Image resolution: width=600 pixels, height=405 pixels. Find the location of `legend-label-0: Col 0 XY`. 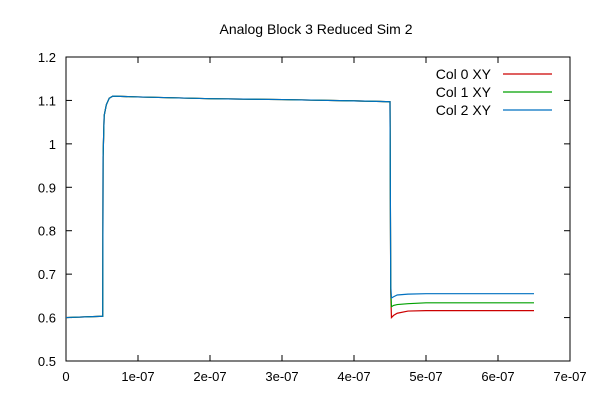

legend-label-0: Col 0 XY is located at coordinates (464, 74).